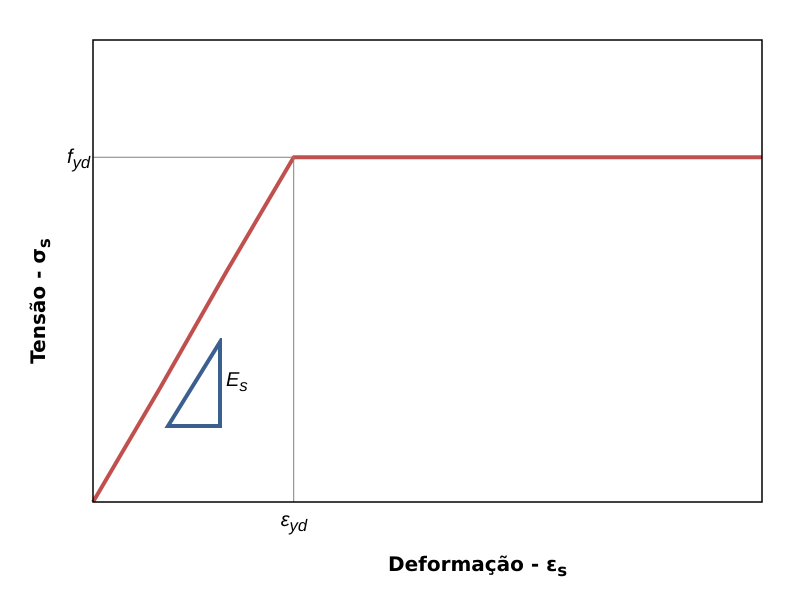  I want to click on annotation: E$_{s}$, so click(237, 382).